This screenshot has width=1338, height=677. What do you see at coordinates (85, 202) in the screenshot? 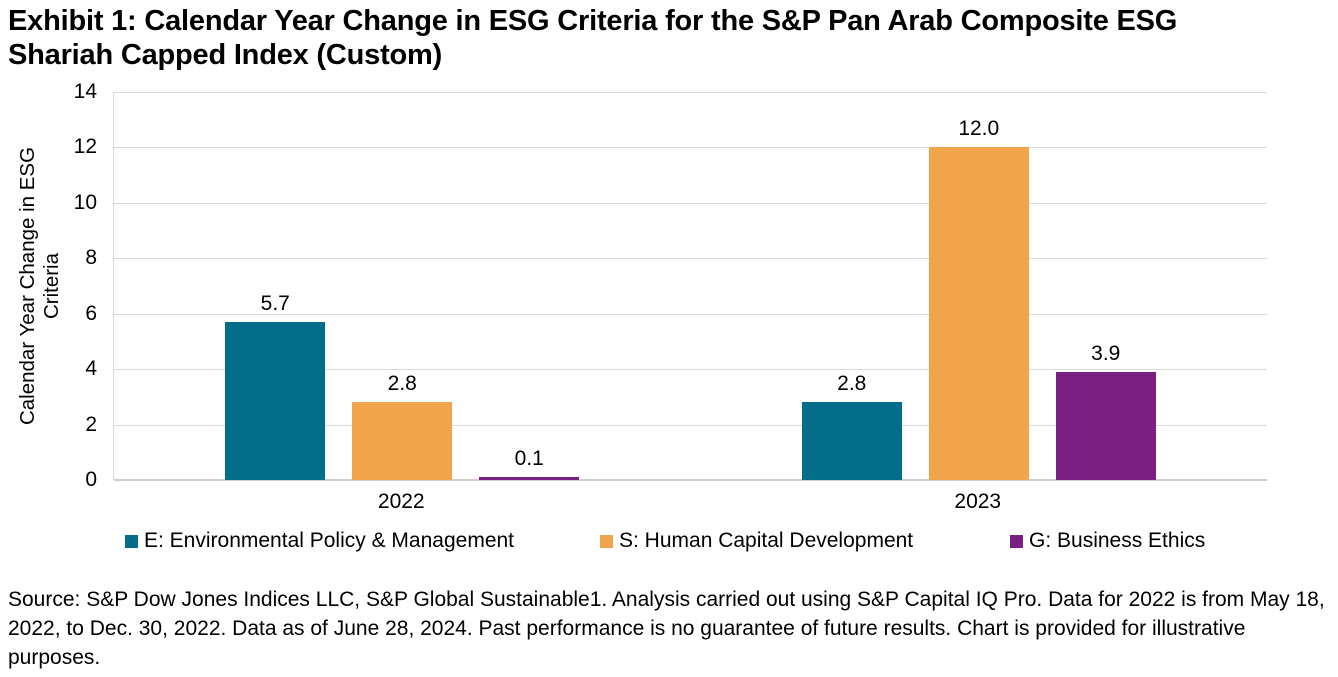
I see `y-tick-label-10: 10` at bounding box center [85, 202].